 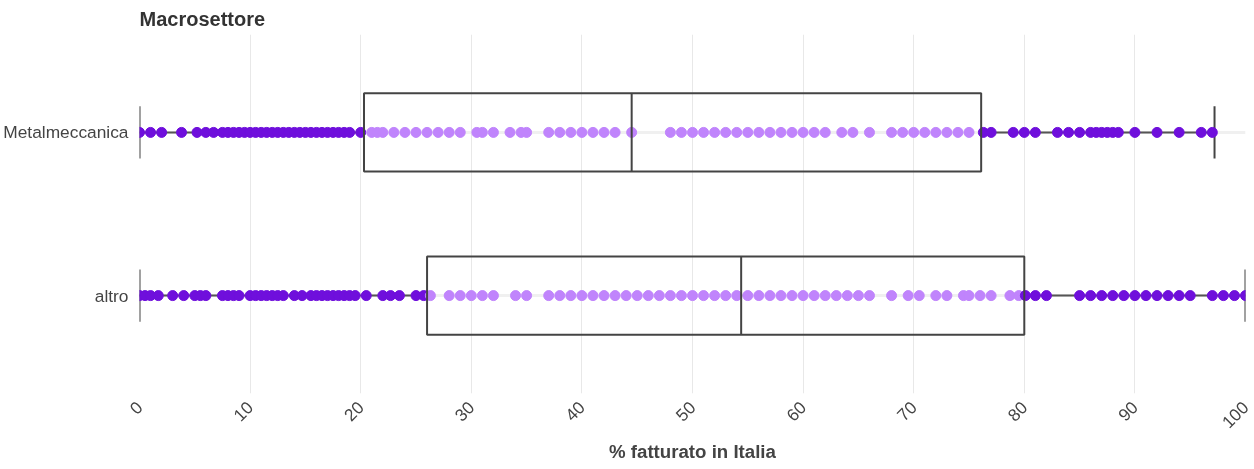 What do you see at coordinates (354, 411) in the screenshot?
I see `x-tick-label: 20` at bounding box center [354, 411].